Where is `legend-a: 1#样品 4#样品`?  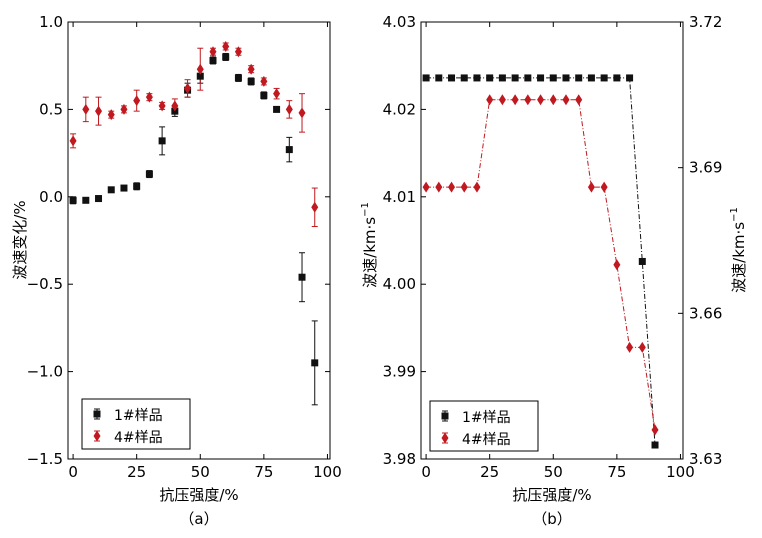
legend-a: 1#样品 4#样品 is located at coordinates (136, 424).